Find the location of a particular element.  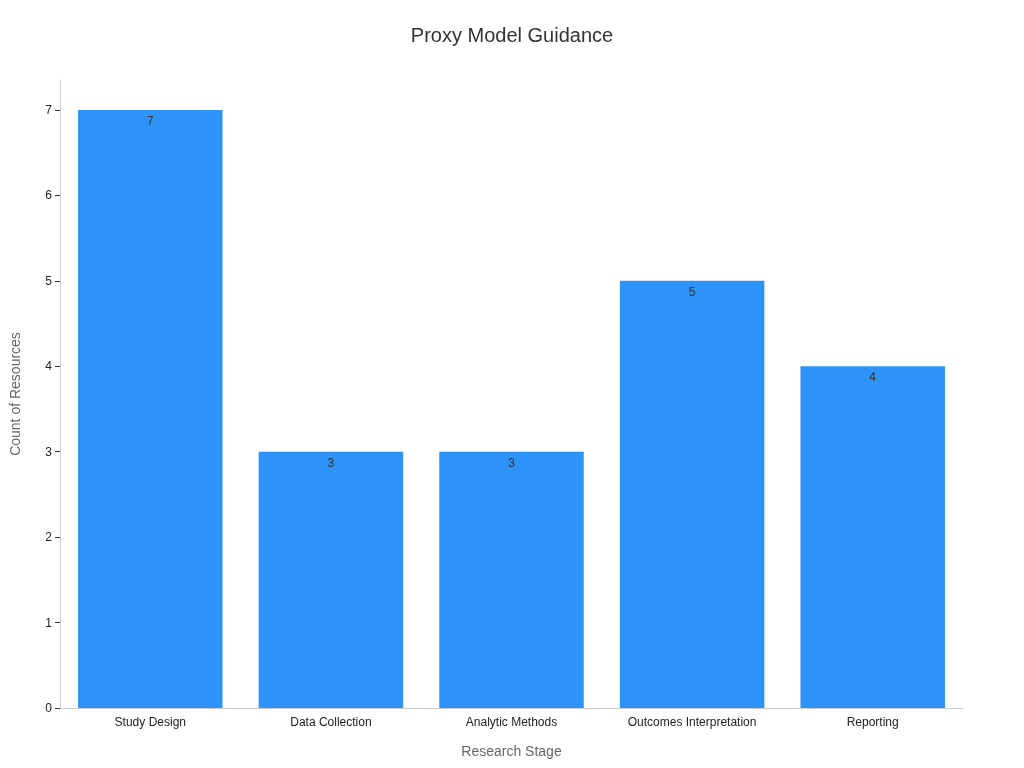

data-label: 7 is located at coordinates (150, 120).